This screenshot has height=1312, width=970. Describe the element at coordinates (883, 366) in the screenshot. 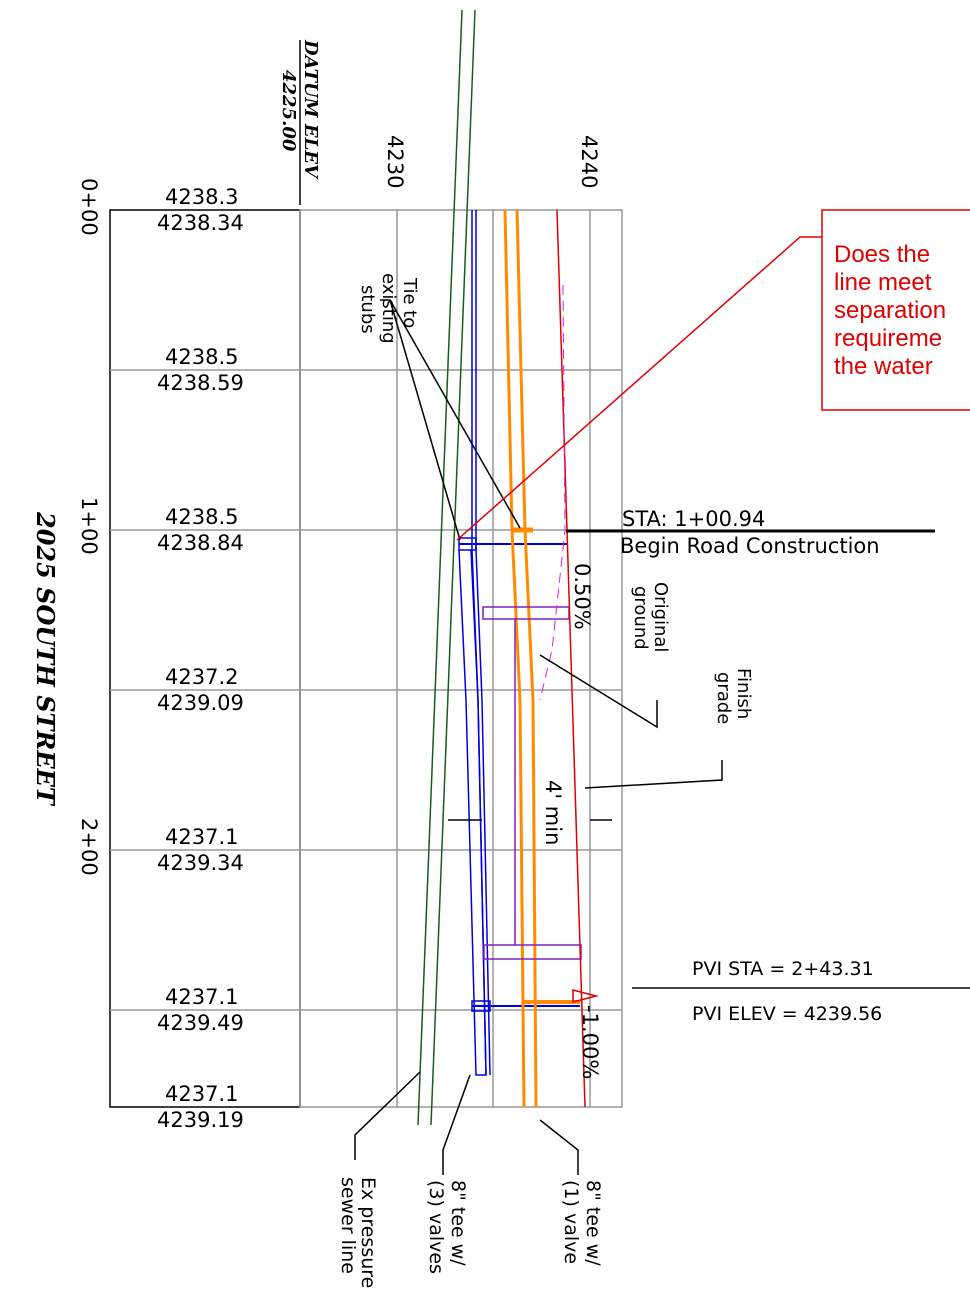

I see `question-line: the water` at that location.